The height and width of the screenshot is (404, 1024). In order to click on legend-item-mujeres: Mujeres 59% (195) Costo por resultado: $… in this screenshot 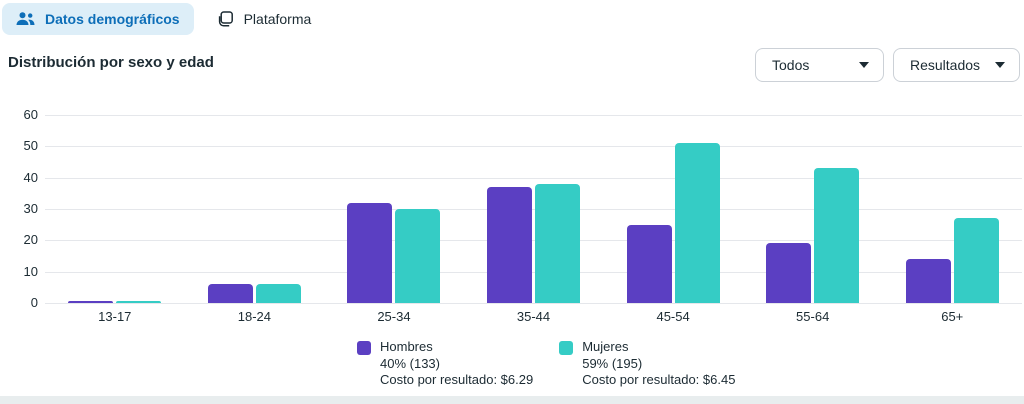, I will do `click(647, 364)`.